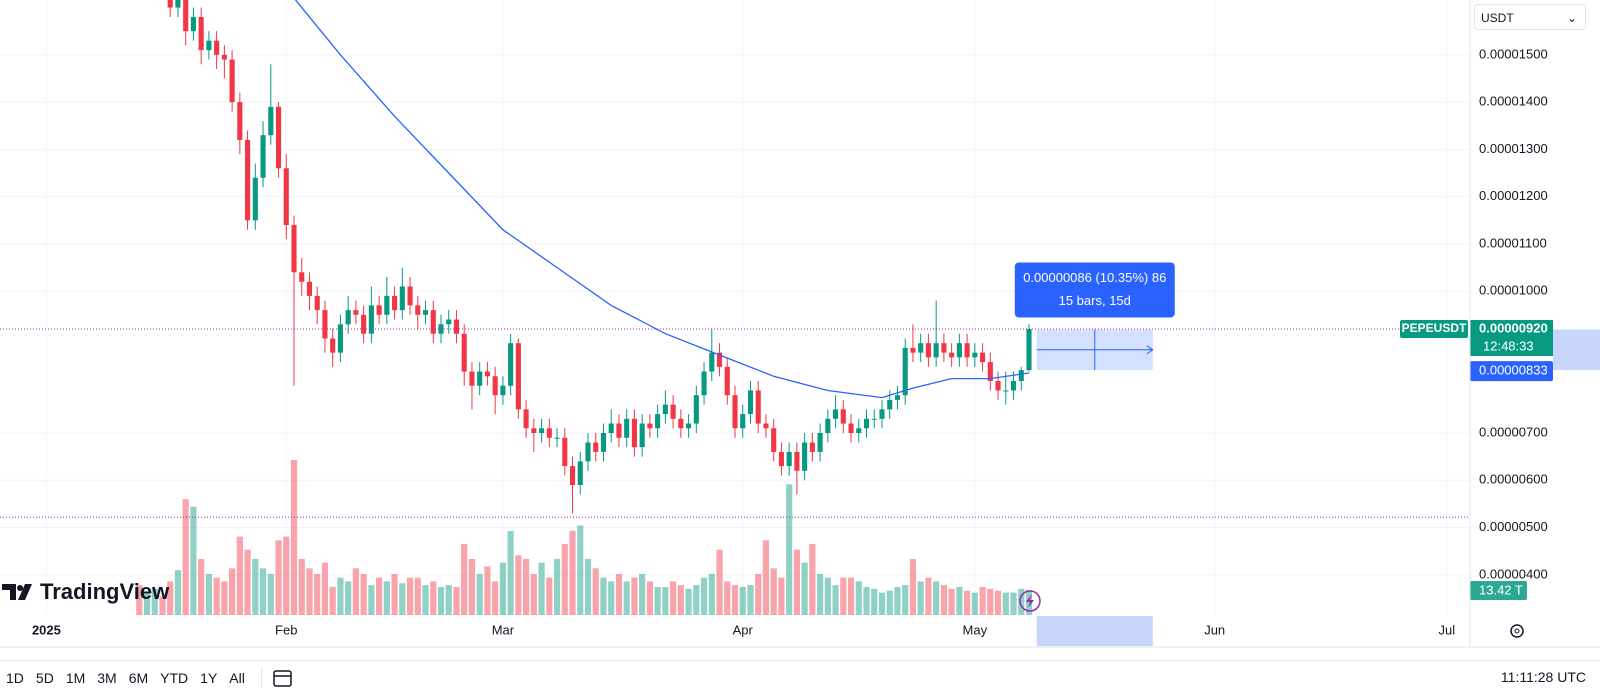 This screenshot has height=695, width=1600. Describe the element at coordinates (209, 678) in the screenshot. I see `range-button: 1Y` at that location.